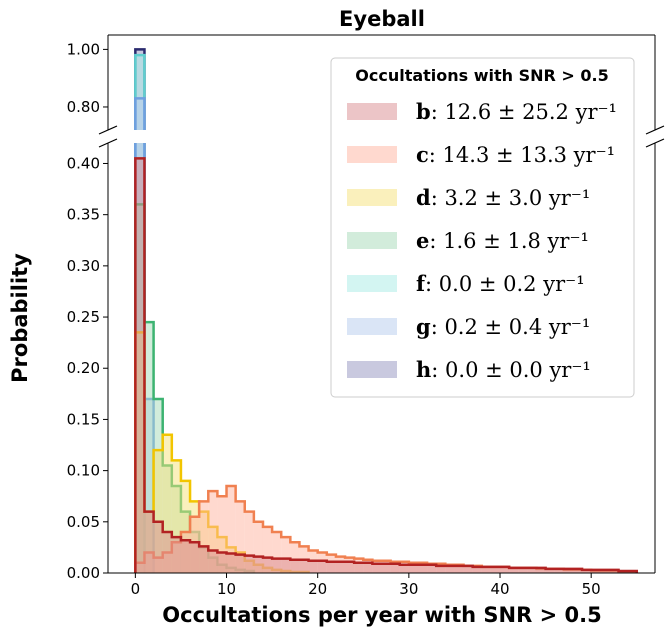 The width and height of the screenshot is (672, 636). What do you see at coordinates (500, 283) in the screenshot?
I see `legend-label-f: f: 0.0 ± 0.2 yr⁻¹` at bounding box center [500, 283].